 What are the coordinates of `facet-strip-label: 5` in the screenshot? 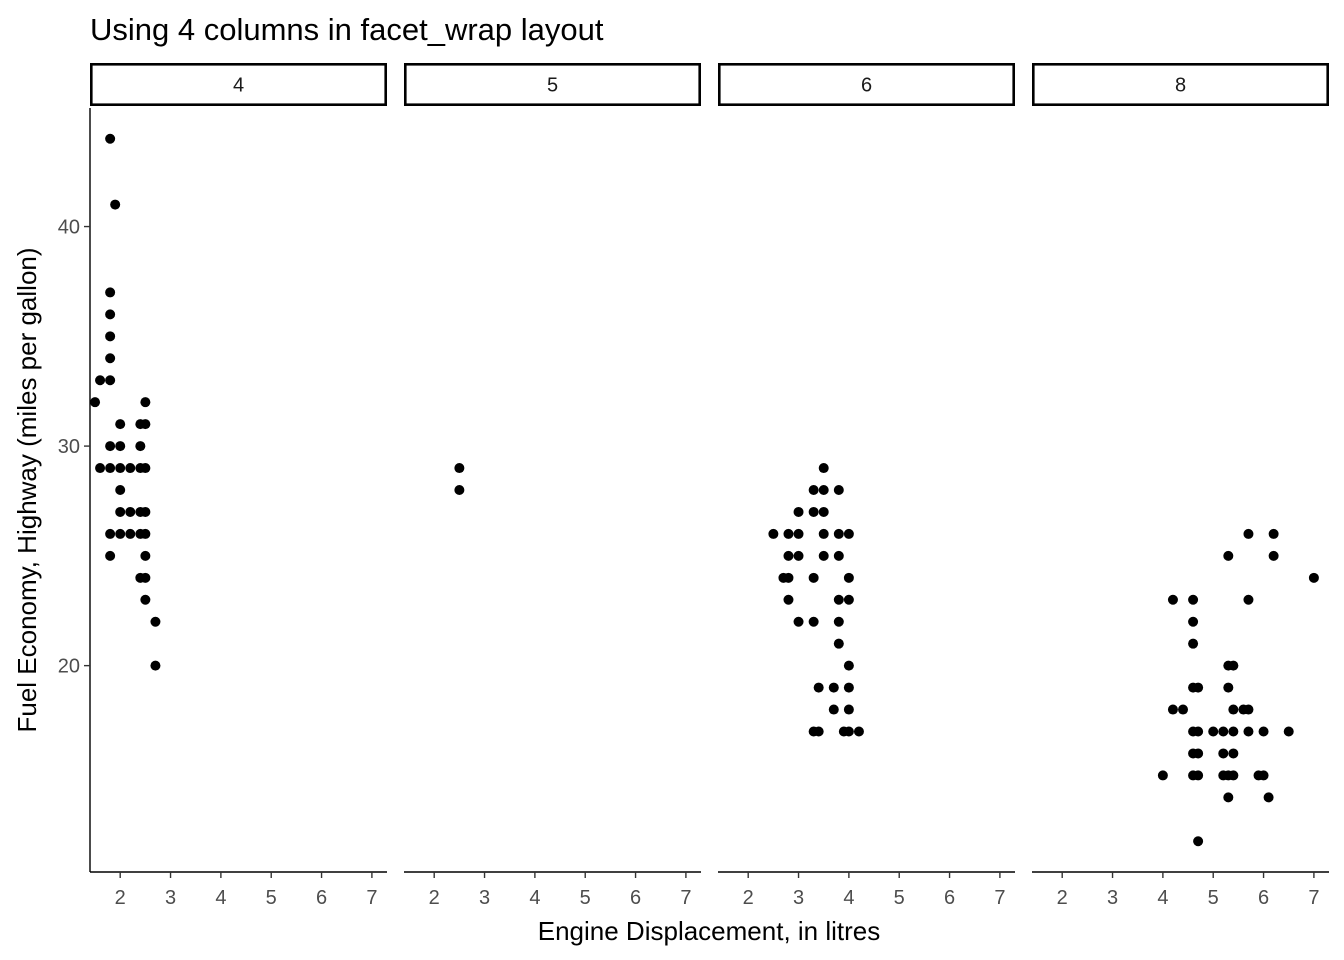 It's located at (552, 86).